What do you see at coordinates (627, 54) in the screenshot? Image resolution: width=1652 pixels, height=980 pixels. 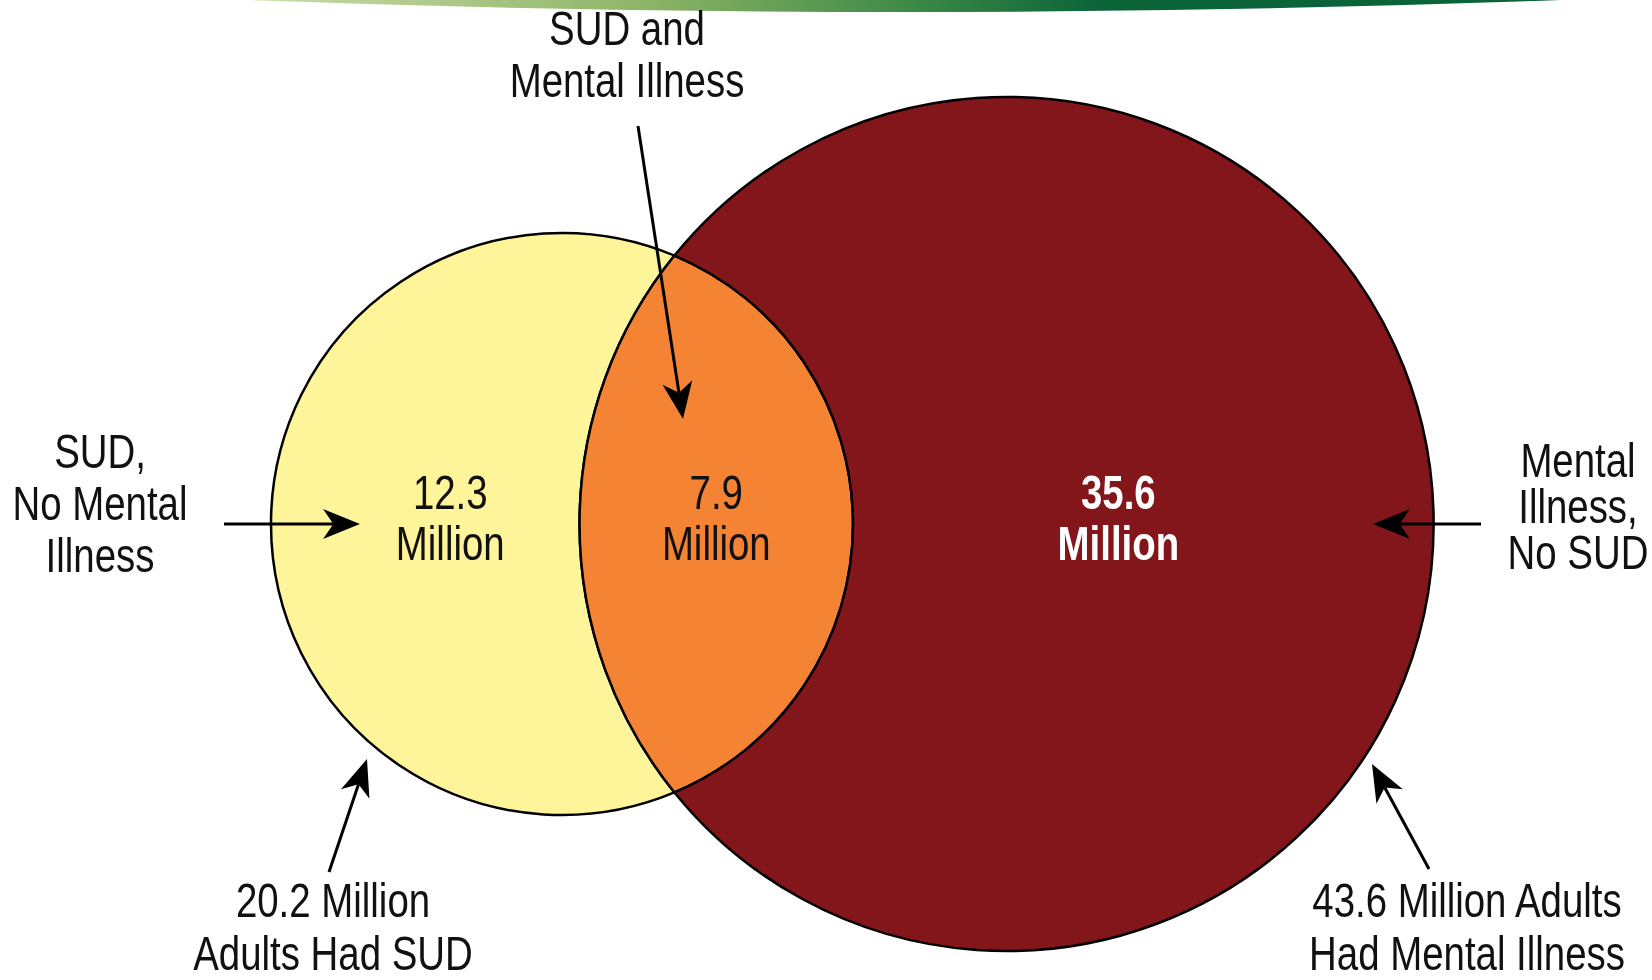 I see `category-label: SUD and Mental Illness` at bounding box center [627, 54].